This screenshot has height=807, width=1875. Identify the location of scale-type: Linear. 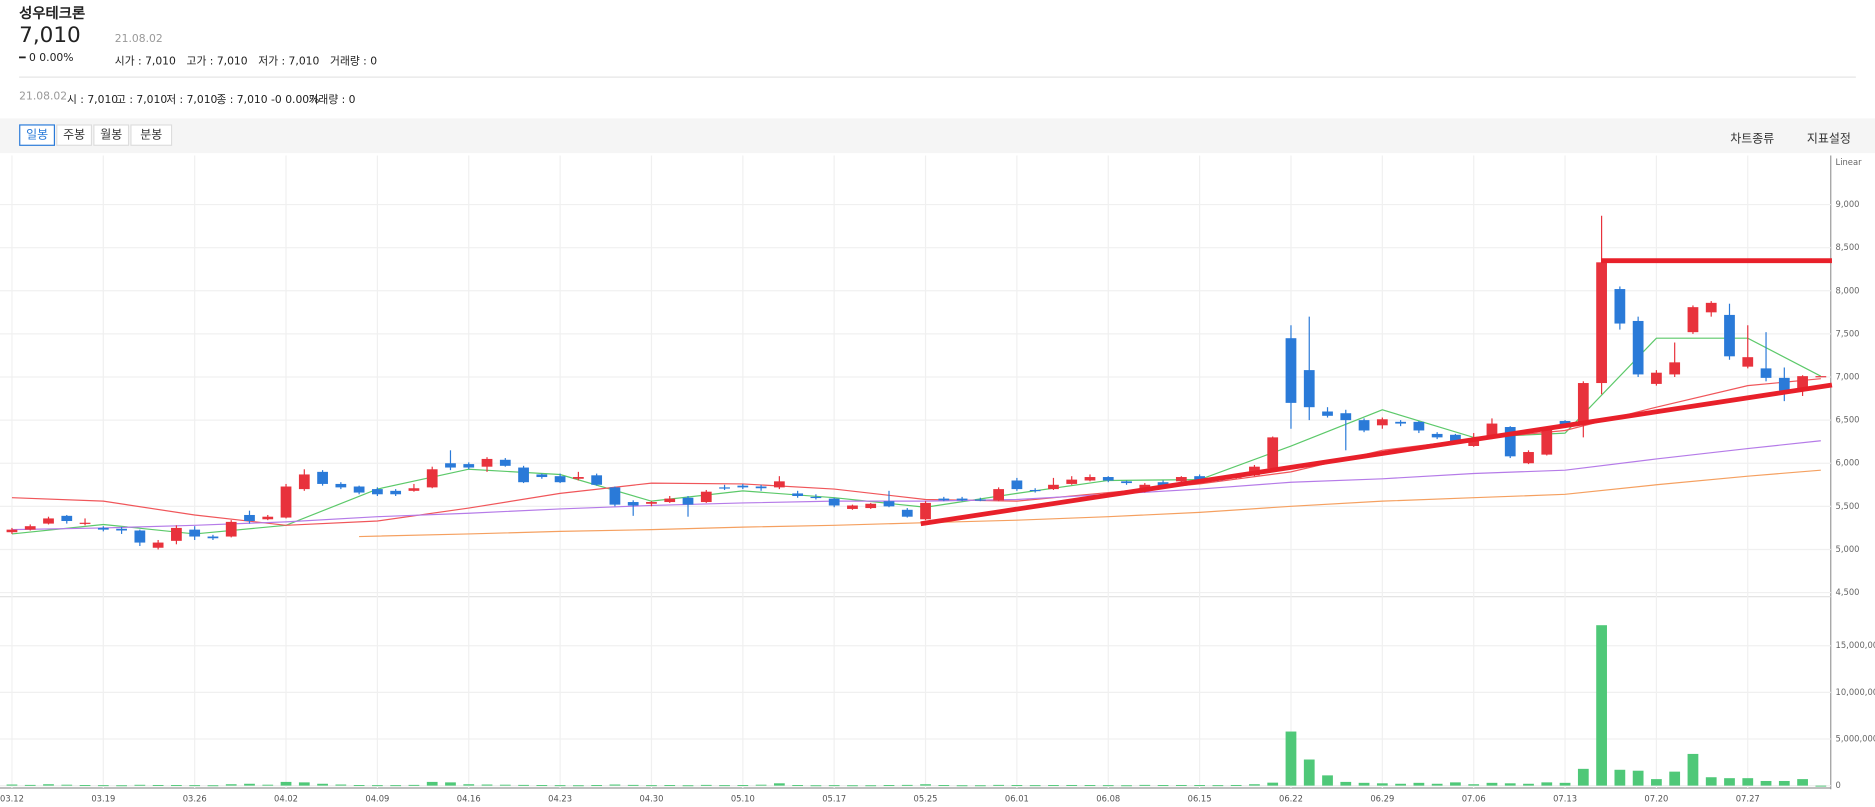
(1849, 162).